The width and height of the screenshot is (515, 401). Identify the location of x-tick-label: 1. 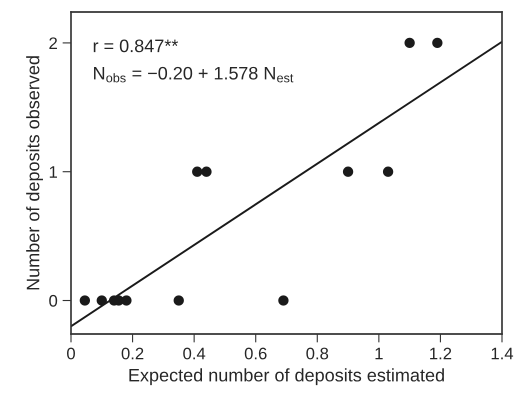
(379, 354).